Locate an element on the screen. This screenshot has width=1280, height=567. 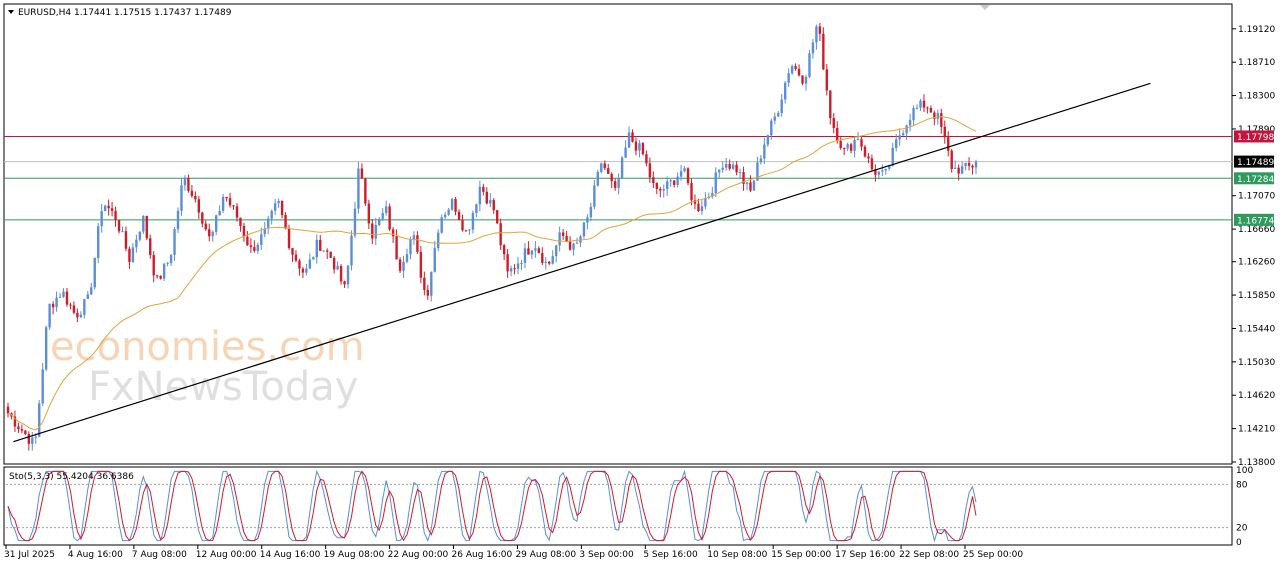
time-tick-label: 25 Sep 00:00 is located at coordinates (993, 555).